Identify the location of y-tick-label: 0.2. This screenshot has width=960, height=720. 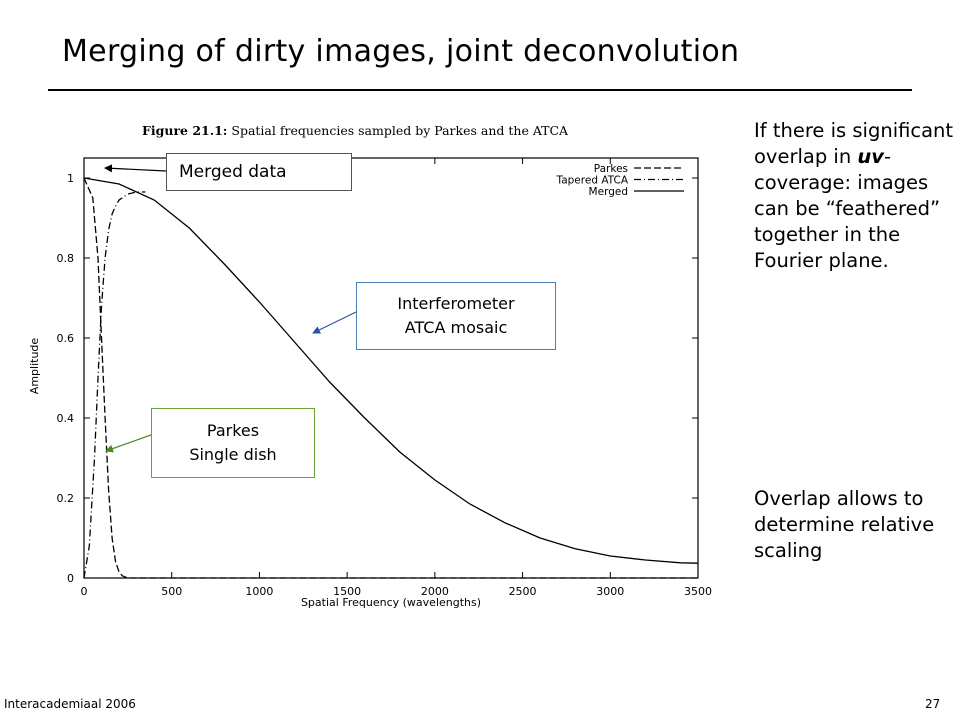
(66, 498).